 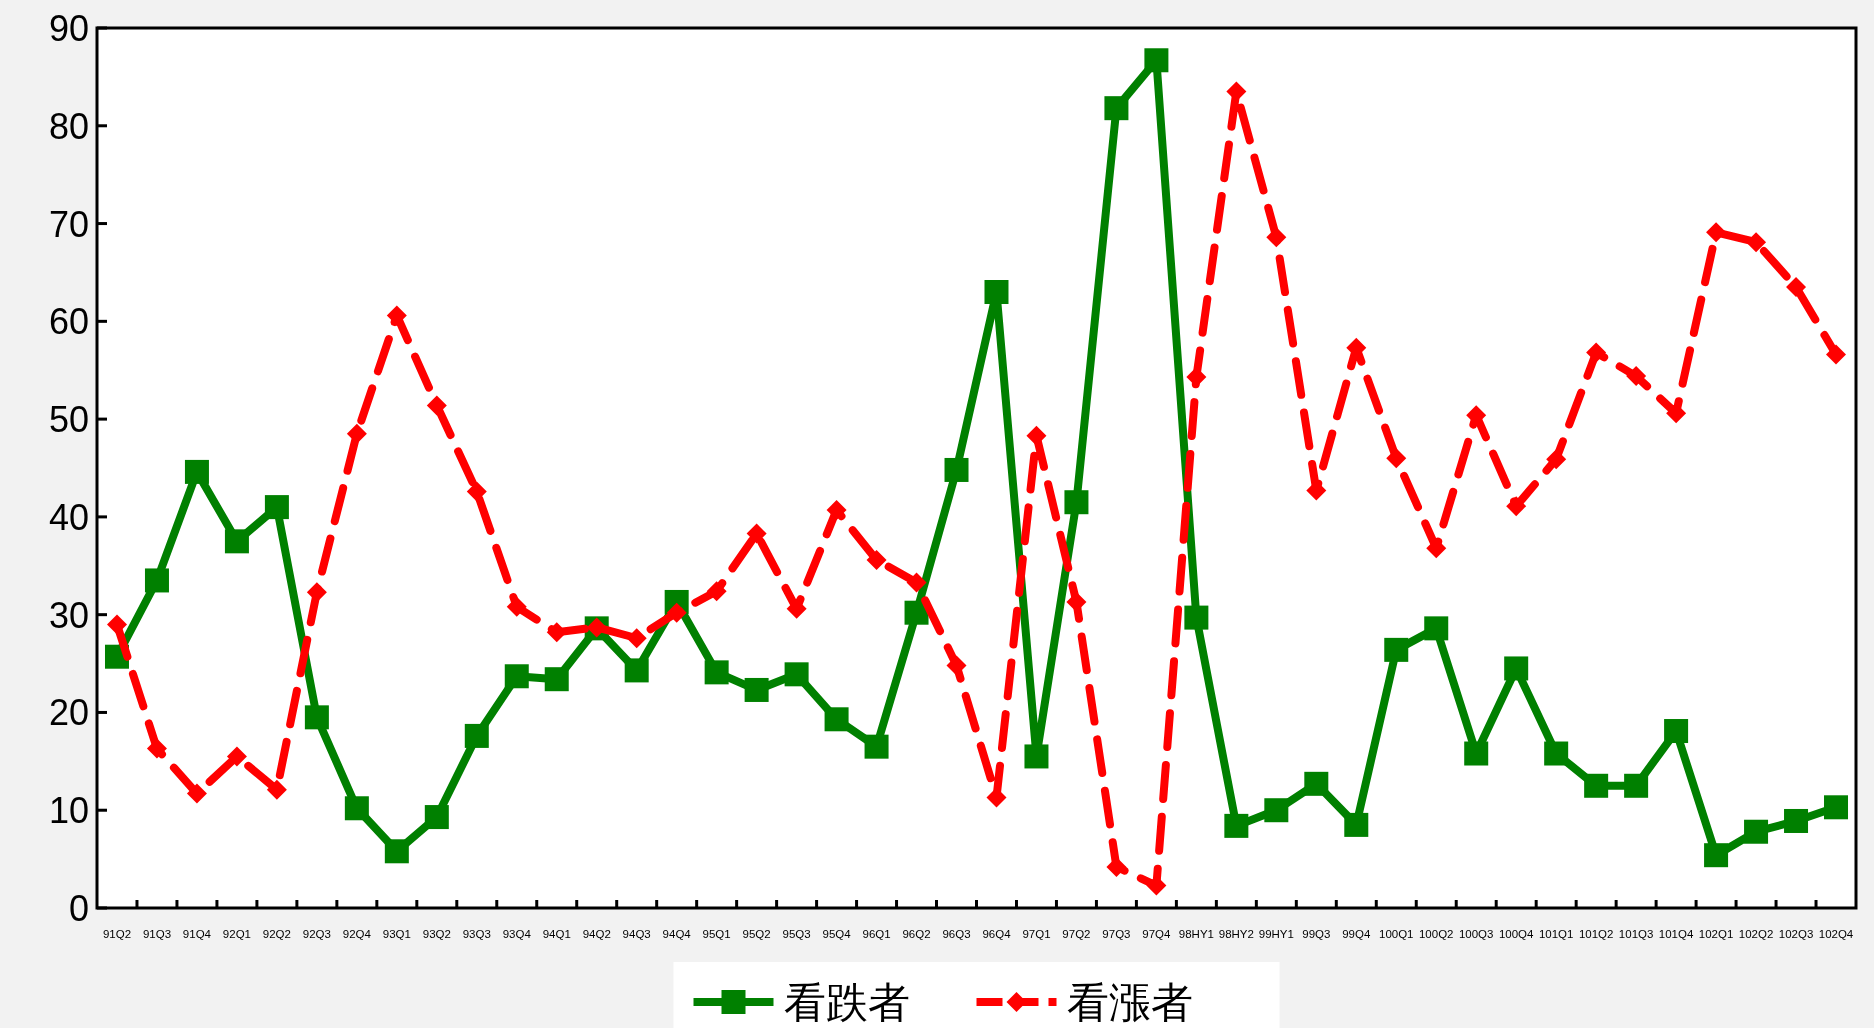 I want to click on x-tick-label: 100Q3, so click(x=1476, y=934).